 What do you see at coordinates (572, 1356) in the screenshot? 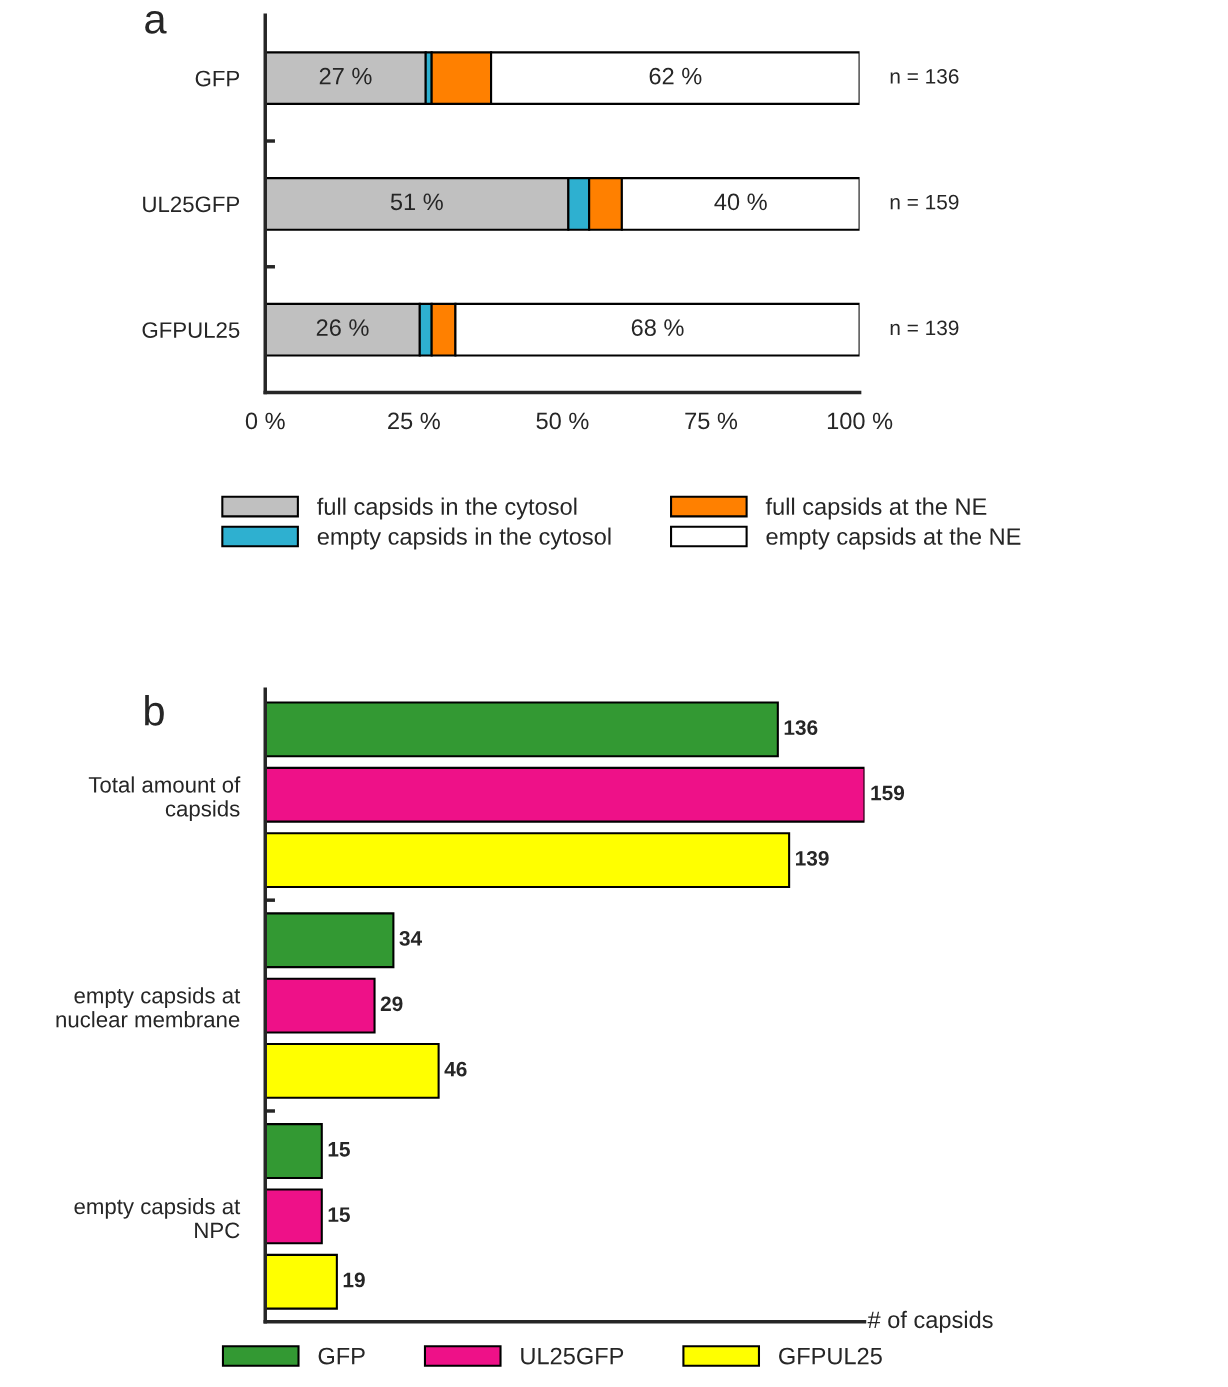
I see `legend-label: UL25GFP` at bounding box center [572, 1356].